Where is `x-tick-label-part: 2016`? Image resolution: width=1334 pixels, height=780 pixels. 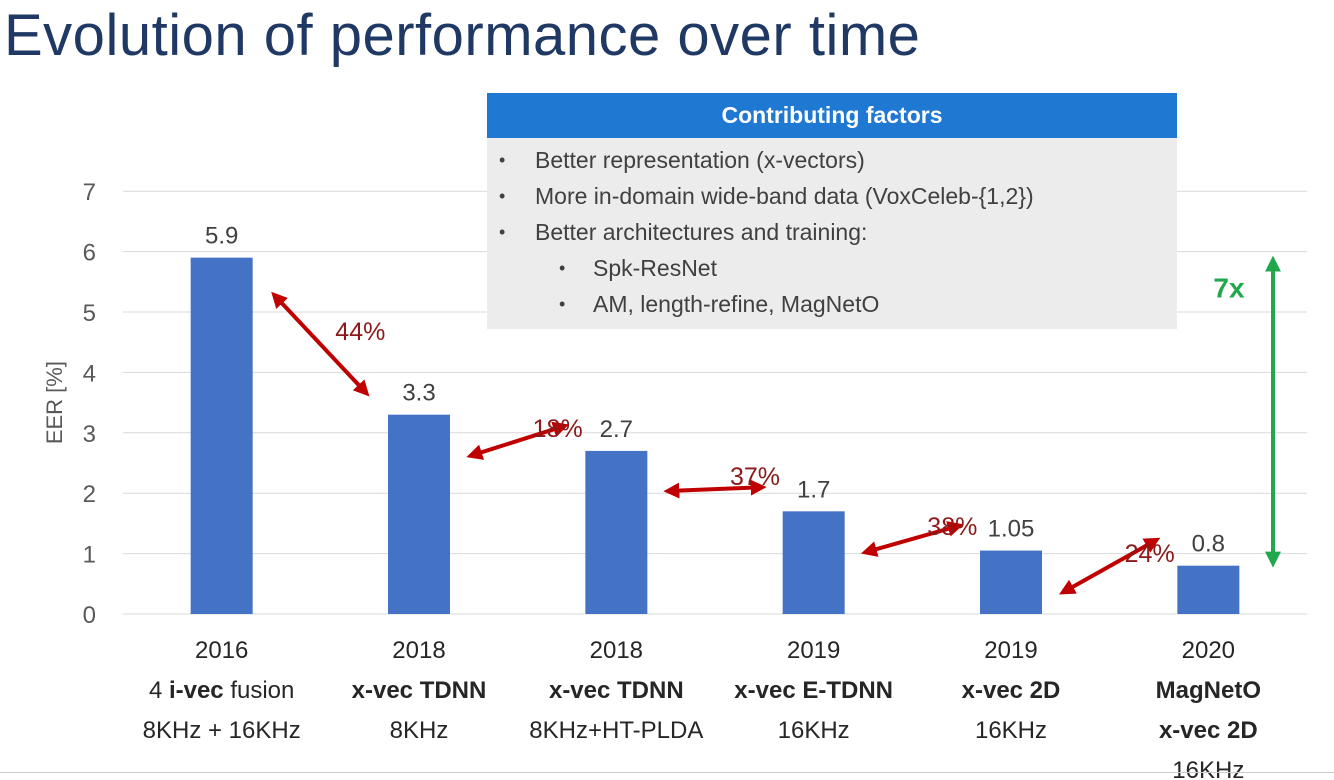
x-tick-label-part: 2016 is located at coordinates (221, 650).